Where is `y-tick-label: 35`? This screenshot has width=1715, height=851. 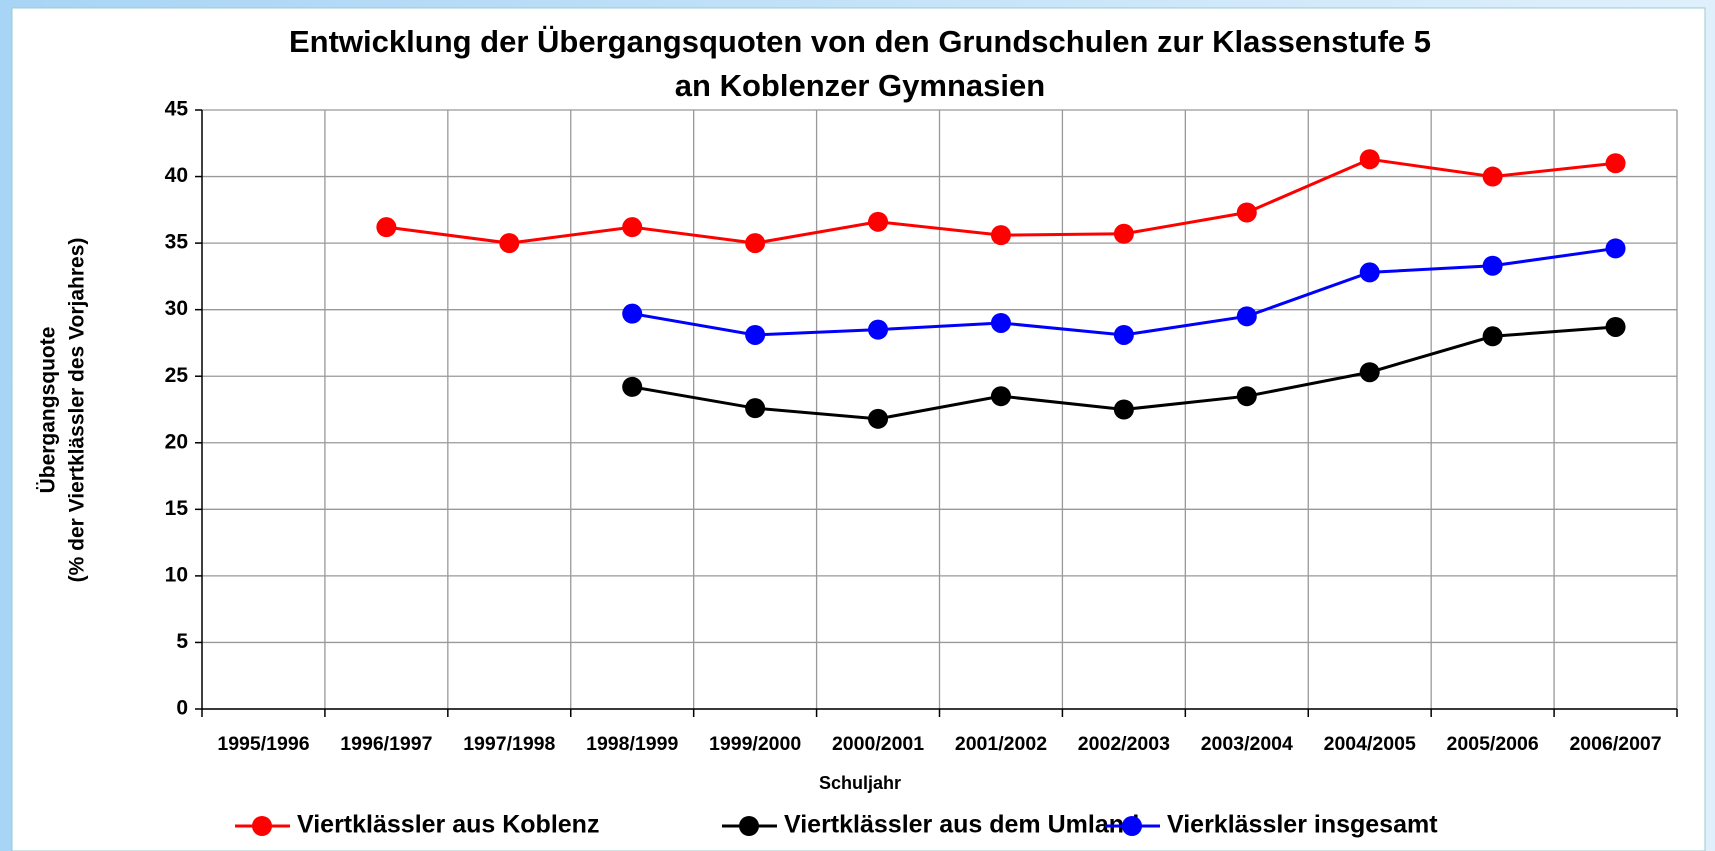 y-tick-label: 35 is located at coordinates (177, 242).